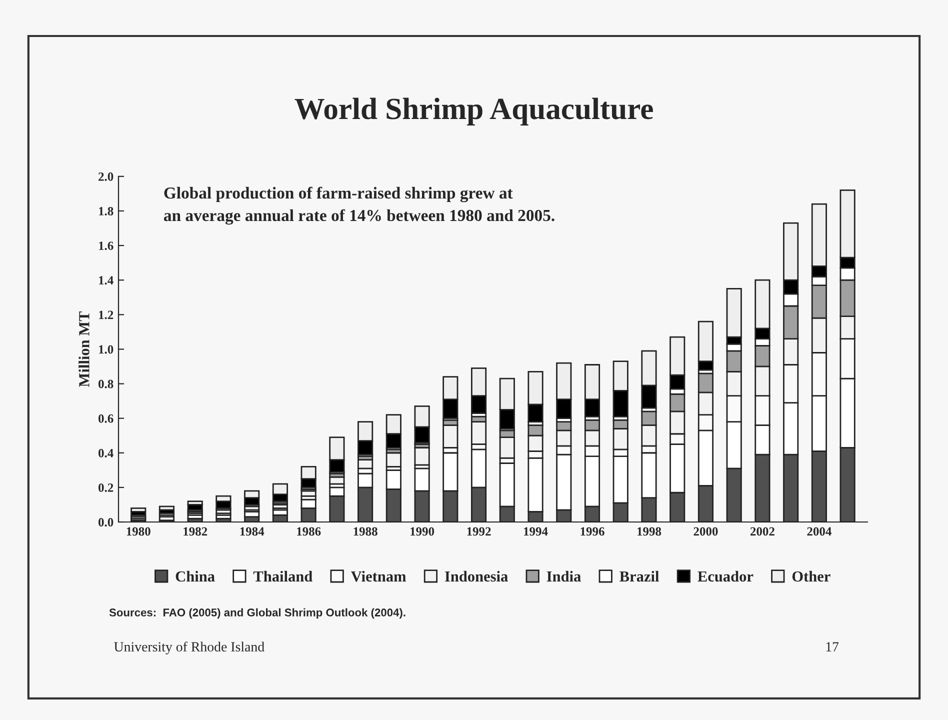  Describe the element at coordinates (189, 648) in the screenshot. I see `text: University of Rhode Island` at that location.